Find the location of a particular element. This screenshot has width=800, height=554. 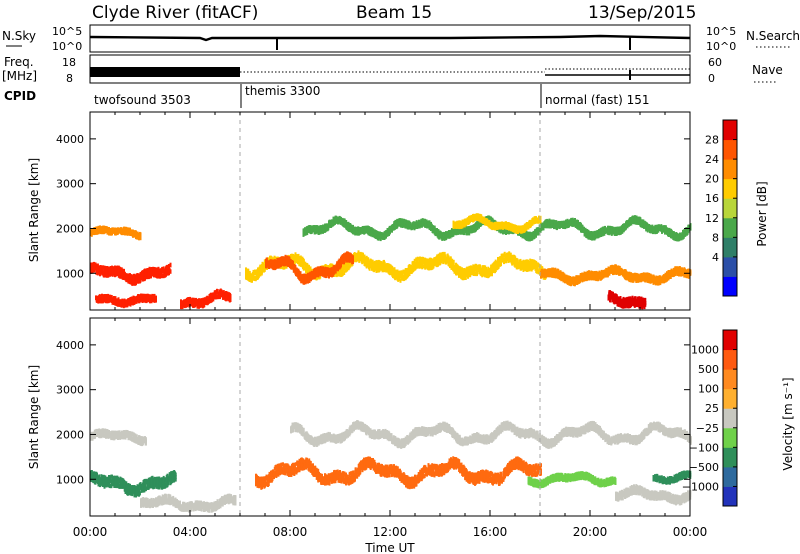

velocity-ytick-label: 3000 is located at coordinates (70, 390).